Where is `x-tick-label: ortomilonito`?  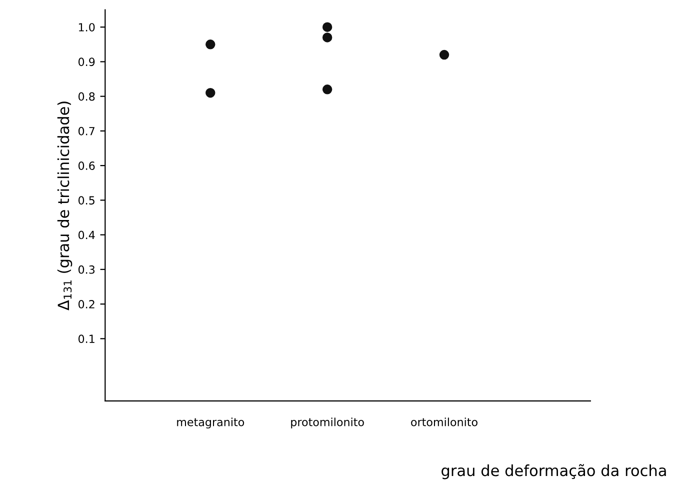 x-tick-label: ortomilonito is located at coordinates (444, 422).